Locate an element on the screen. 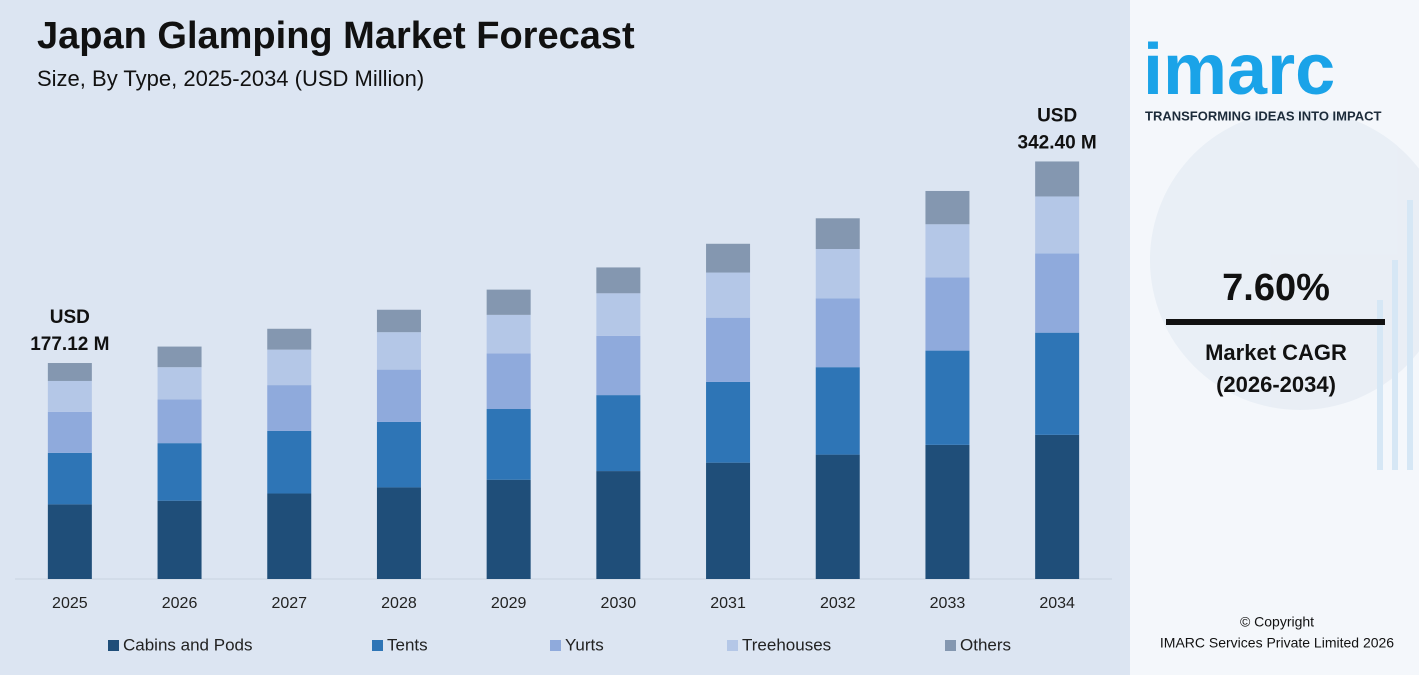  copyright: © Copyright is located at coordinates (1277, 622).